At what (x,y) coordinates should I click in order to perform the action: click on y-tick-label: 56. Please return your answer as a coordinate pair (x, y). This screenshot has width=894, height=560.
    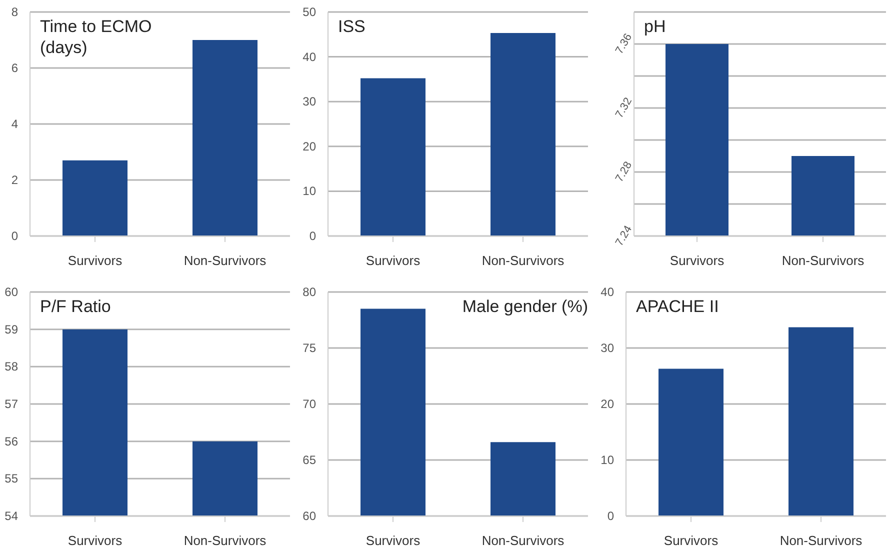
    Looking at the image, I should click on (11, 441).